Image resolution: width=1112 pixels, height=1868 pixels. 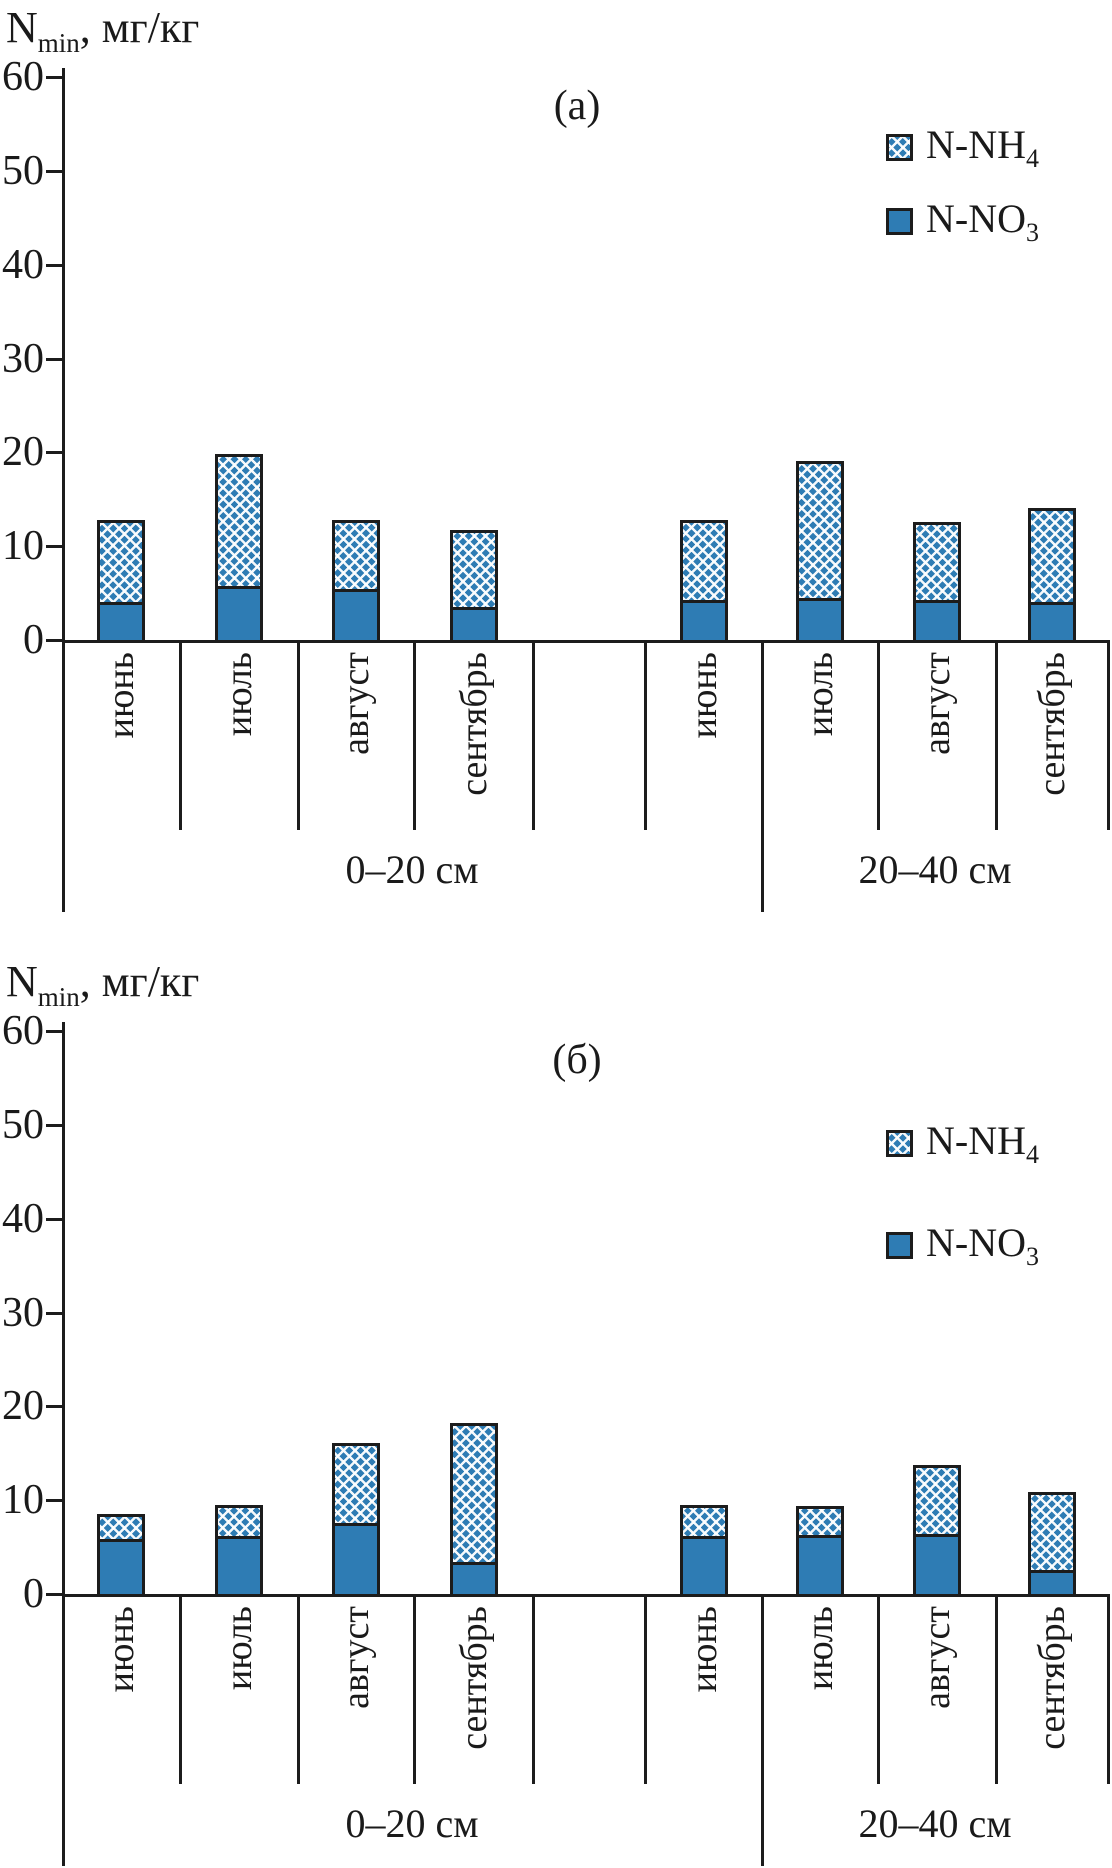 What do you see at coordinates (239, 741) in the screenshot?
I see `month-label-cell: июль` at bounding box center [239, 741].